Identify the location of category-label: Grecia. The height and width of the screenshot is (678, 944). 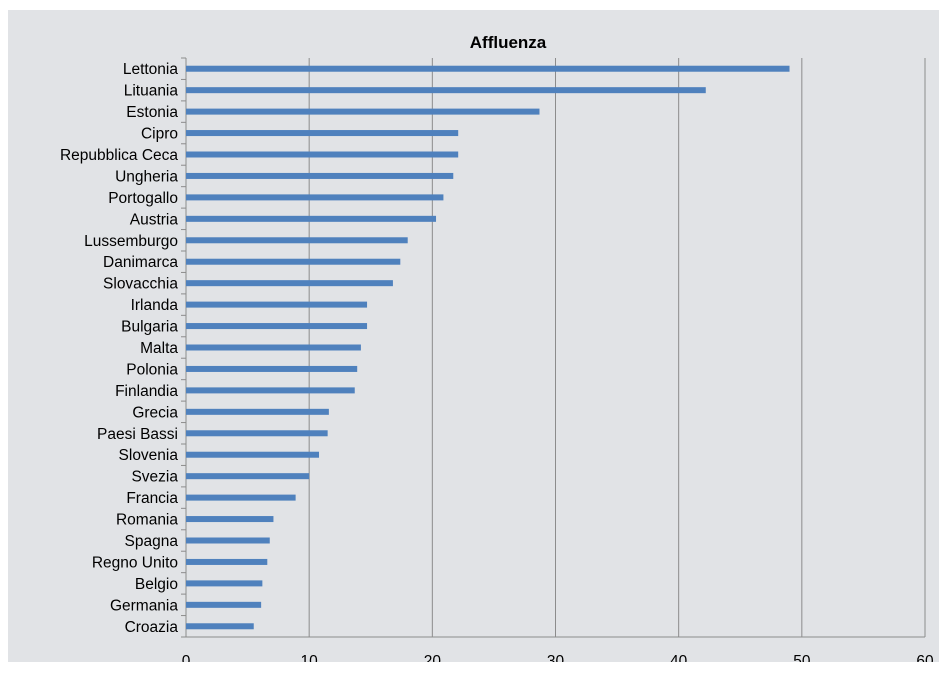
(155, 412).